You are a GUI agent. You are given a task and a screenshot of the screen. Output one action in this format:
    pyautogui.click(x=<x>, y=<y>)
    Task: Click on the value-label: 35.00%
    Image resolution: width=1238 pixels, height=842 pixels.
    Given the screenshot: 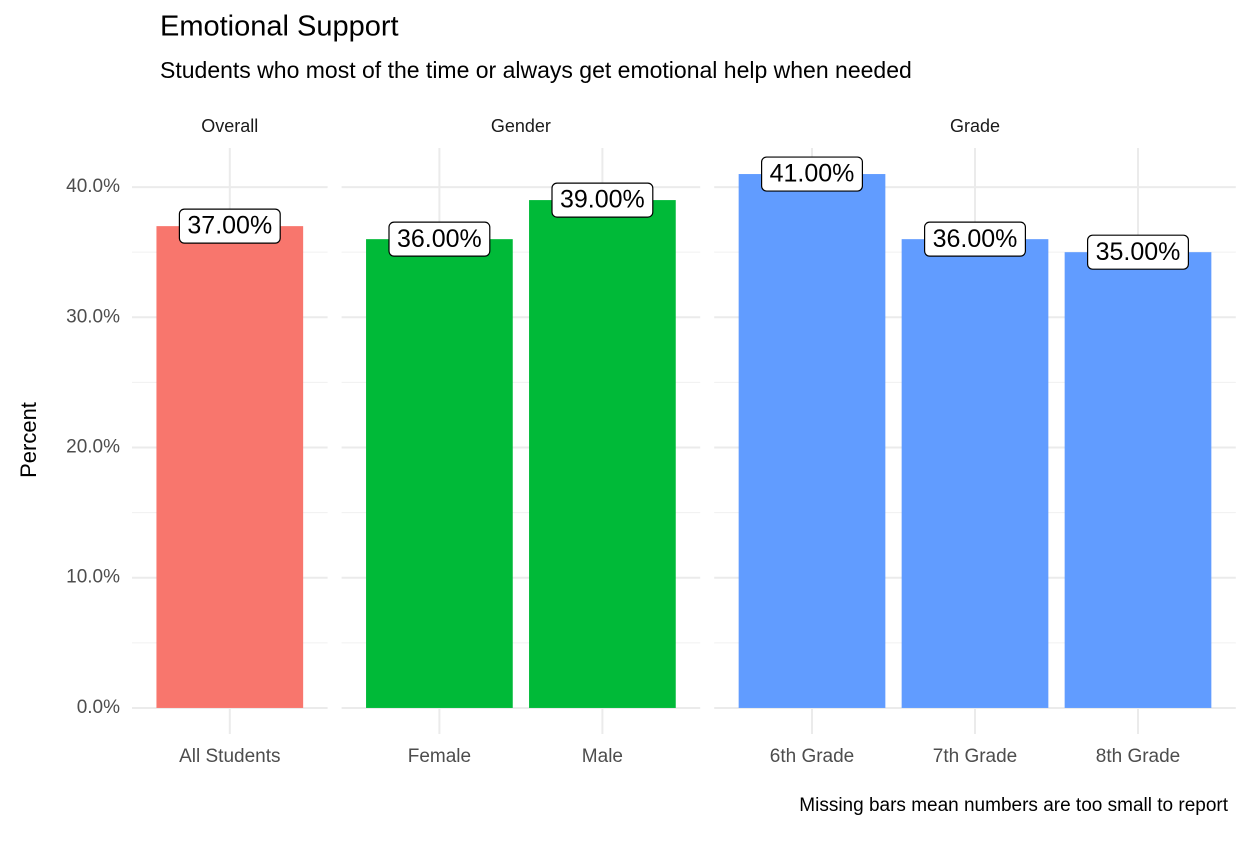 What is the action you would take?
    pyautogui.click(x=1138, y=252)
    